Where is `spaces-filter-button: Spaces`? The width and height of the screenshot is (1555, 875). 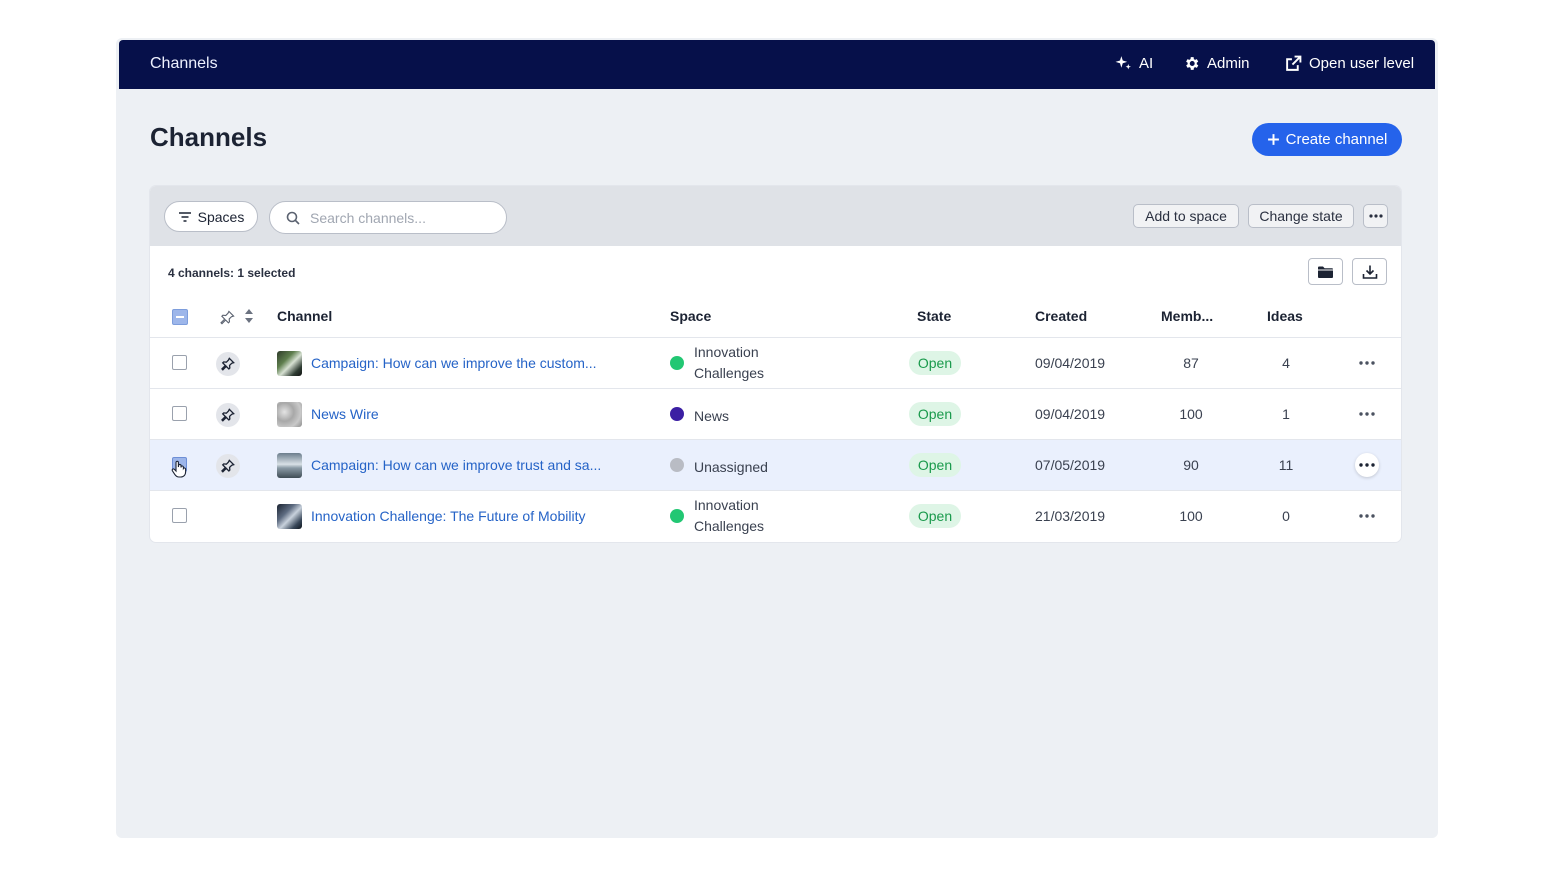
spaces-filter-button: Spaces is located at coordinates (211, 216).